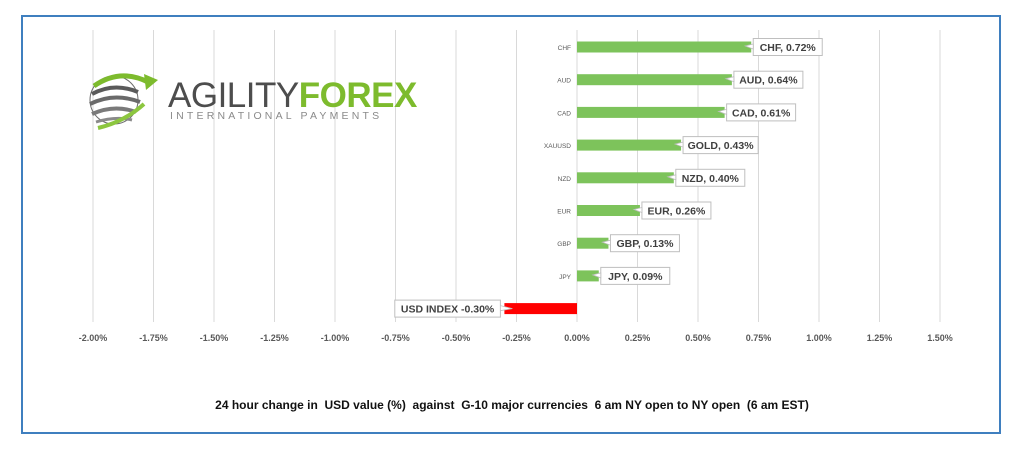  I want to click on x-tick-label: 0.00%, so click(577, 338).